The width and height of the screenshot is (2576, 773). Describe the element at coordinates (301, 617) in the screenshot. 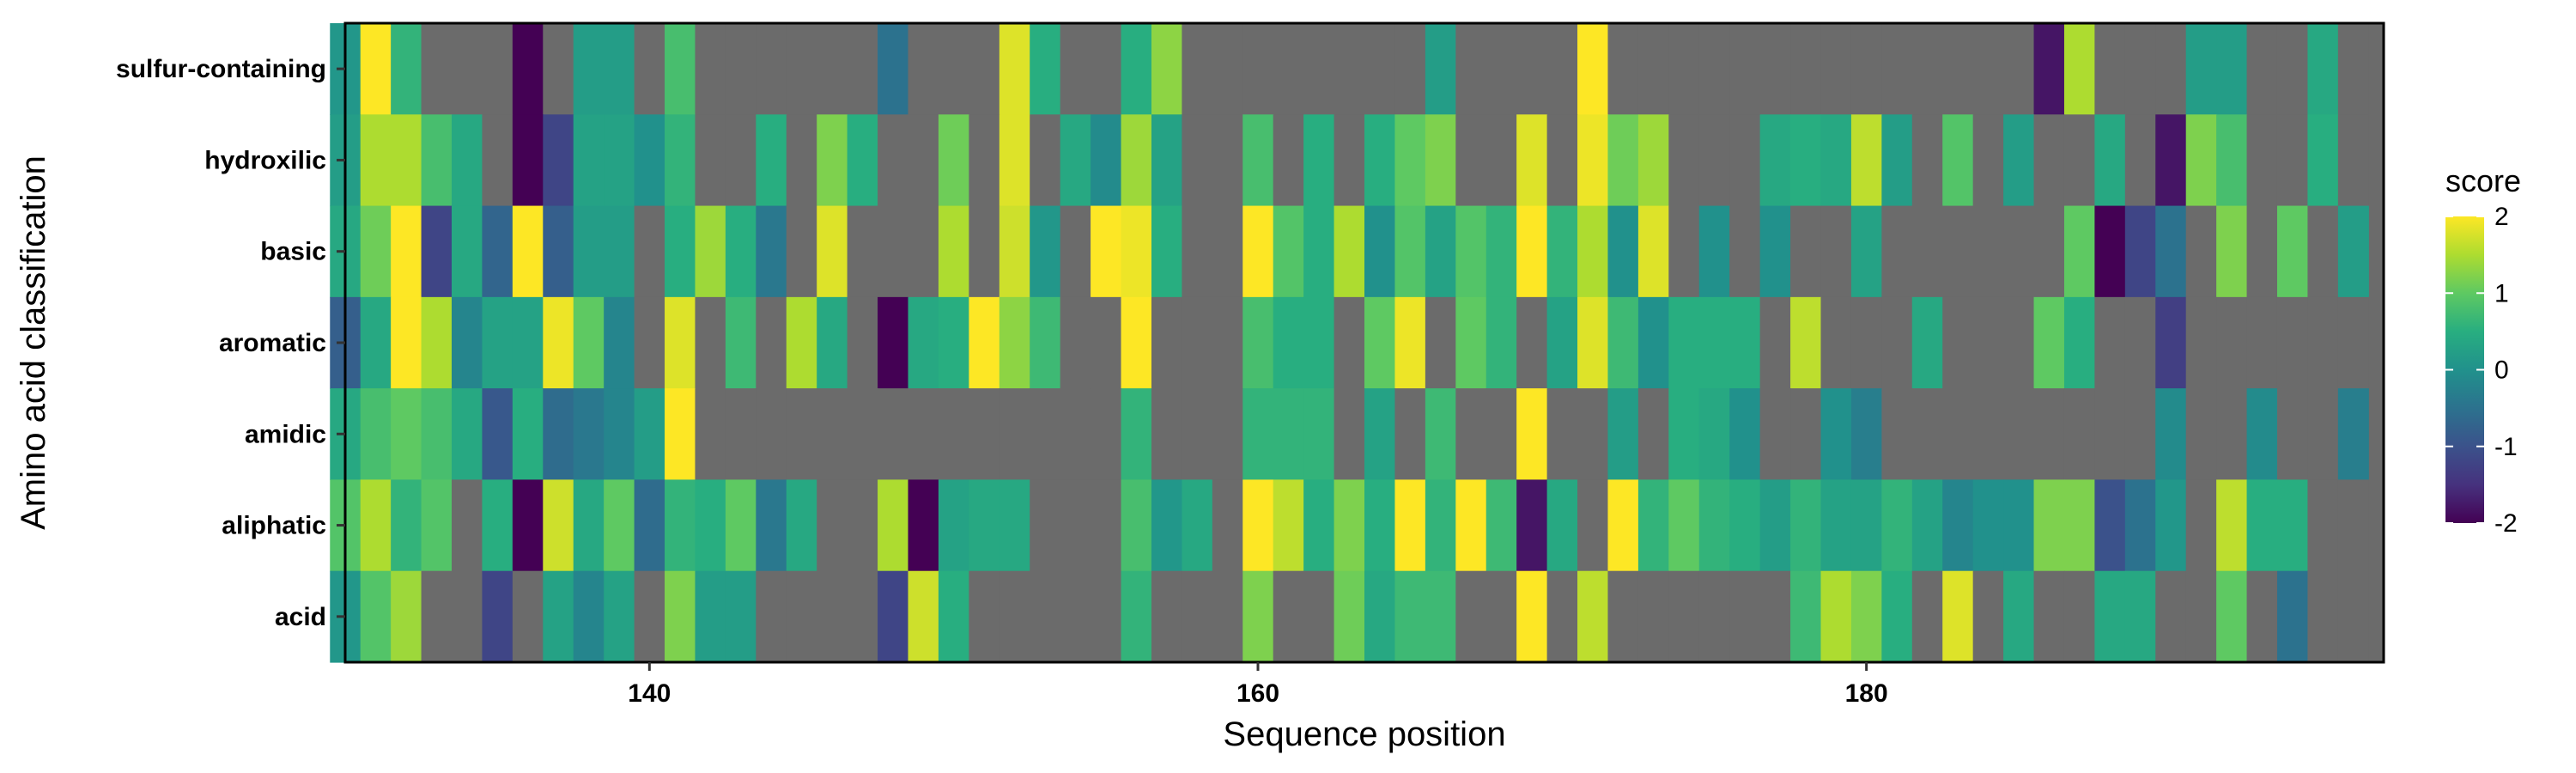

I see `y-tick-label: acid` at that location.